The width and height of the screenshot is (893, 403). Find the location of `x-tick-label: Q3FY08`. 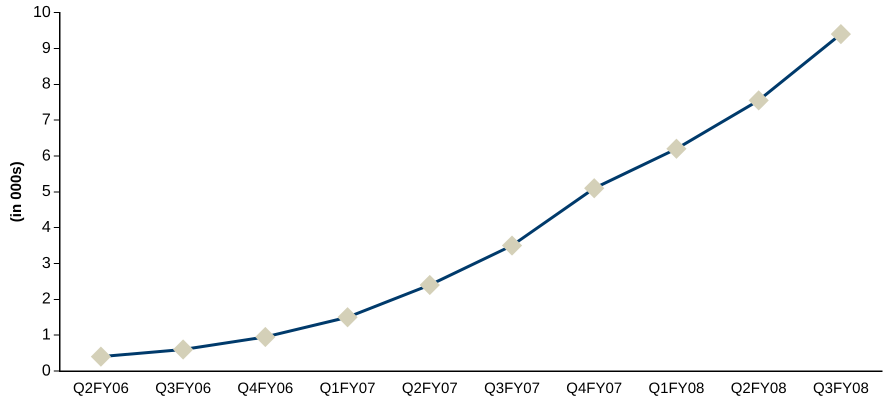

x-tick-label: Q3FY08 is located at coordinates (840, 389).